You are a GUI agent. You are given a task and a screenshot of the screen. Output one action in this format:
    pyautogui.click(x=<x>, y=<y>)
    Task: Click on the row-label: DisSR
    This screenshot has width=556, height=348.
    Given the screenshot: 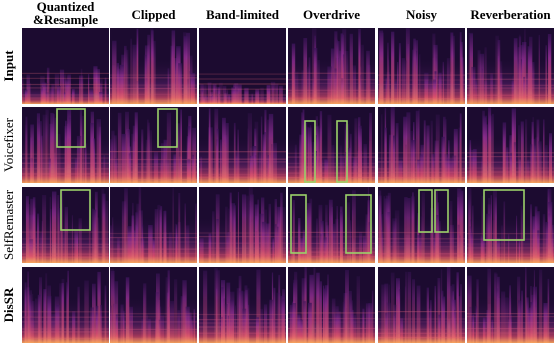 What is the action you would take?
    pyautogui.click(x=8, y=304)
    